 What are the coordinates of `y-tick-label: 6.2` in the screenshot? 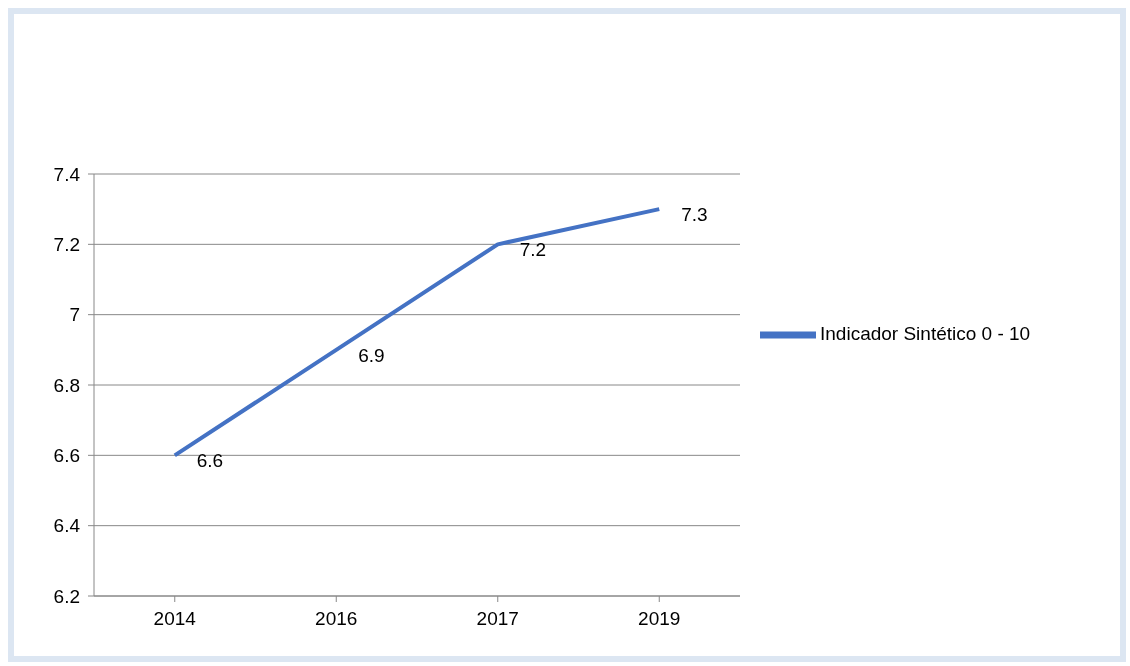 It's located at (66, 596).